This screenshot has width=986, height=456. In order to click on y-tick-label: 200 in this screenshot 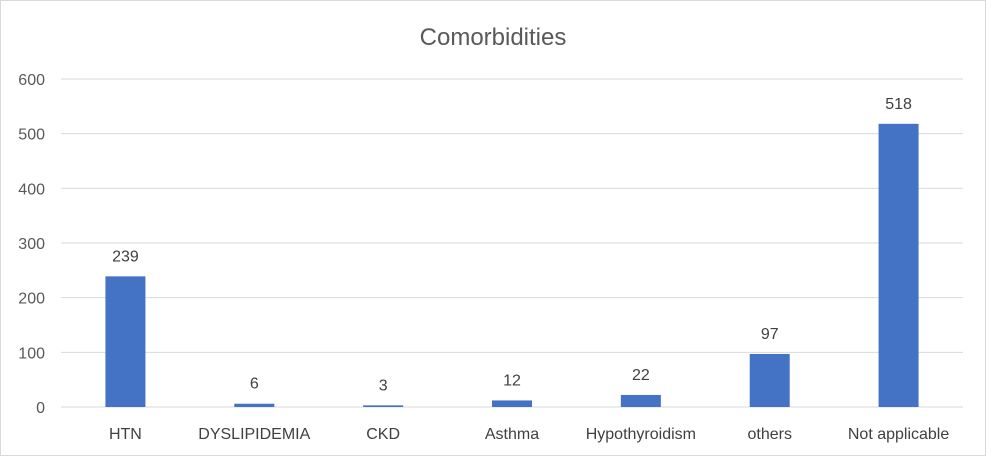, I will do `click(31, 299)`.